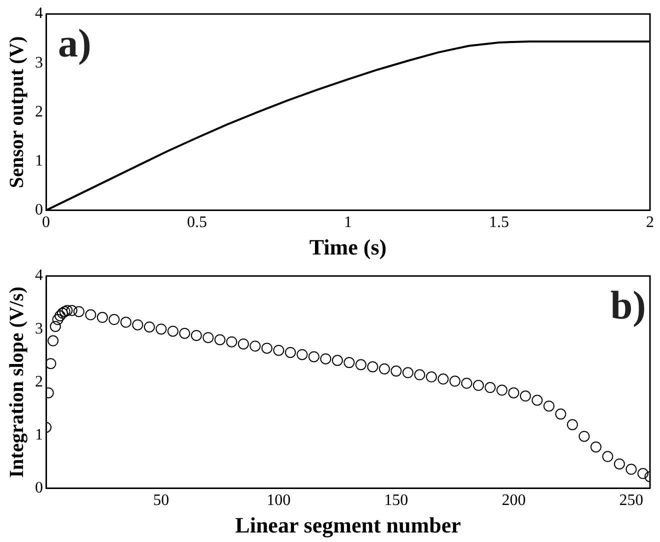  What do you see at coordinates (348, 247) in the screenshot?
I see `x-axis-title: Time (s)` at bounding box center [348, 247].